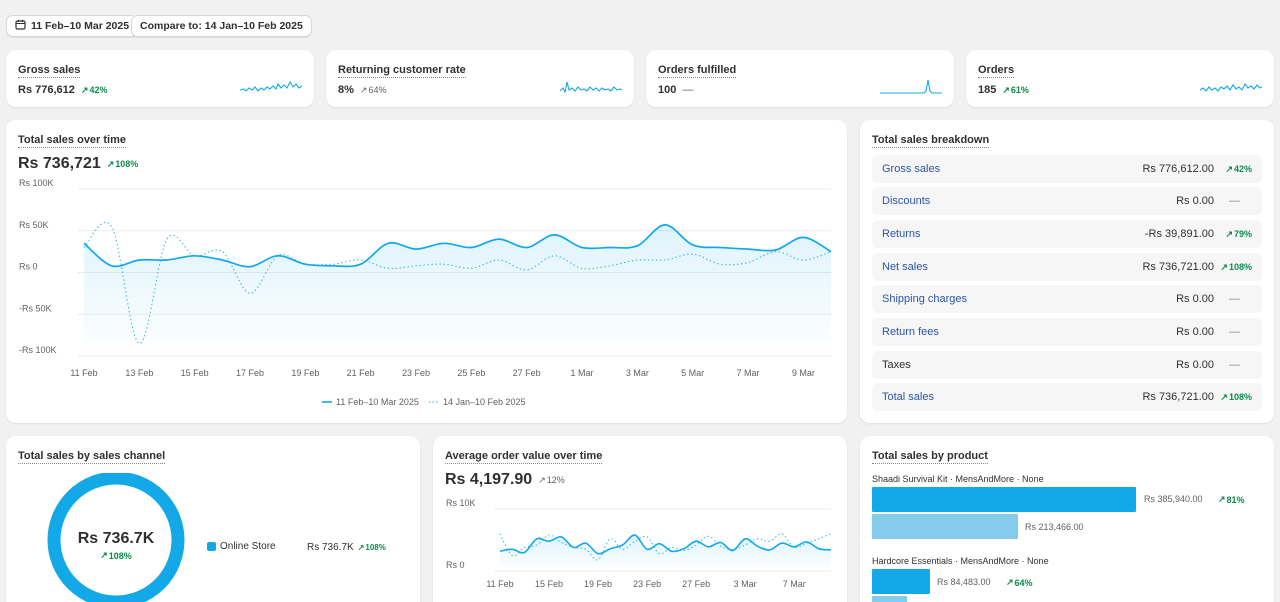 The image size is (1280, 602). What do you see at coordinates (1067, 201) in the screenshot?
I see `breakdown-row: Discounts Rs 0.00 —` at bounding box center [1067, 201].